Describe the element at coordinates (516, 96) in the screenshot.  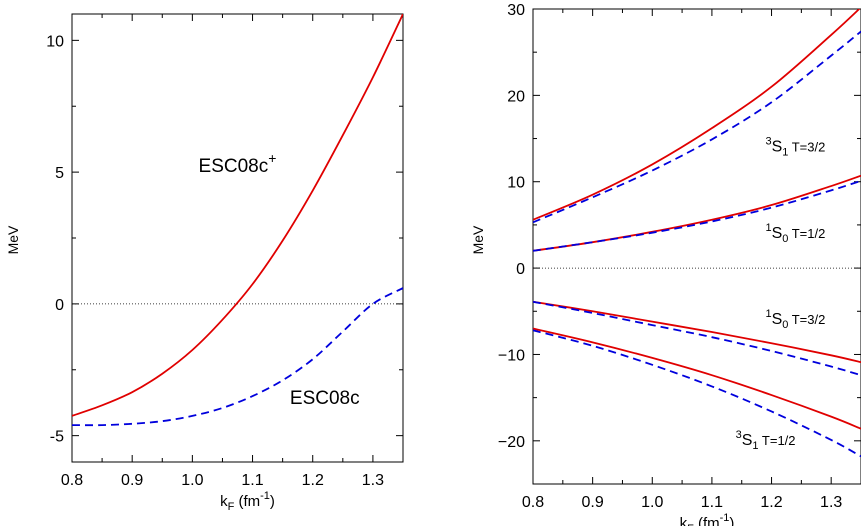
I see `y-tick-label: 20` at that location.